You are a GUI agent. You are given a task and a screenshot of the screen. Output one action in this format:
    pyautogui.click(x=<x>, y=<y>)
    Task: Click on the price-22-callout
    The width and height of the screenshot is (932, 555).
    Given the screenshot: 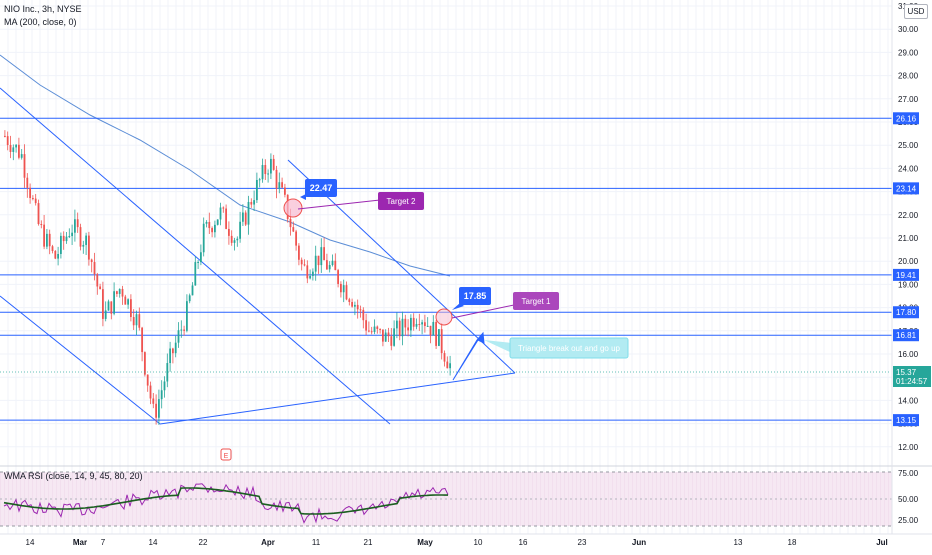 What is the action you would take?
    pyautogui.click(x=321, y=188)
    